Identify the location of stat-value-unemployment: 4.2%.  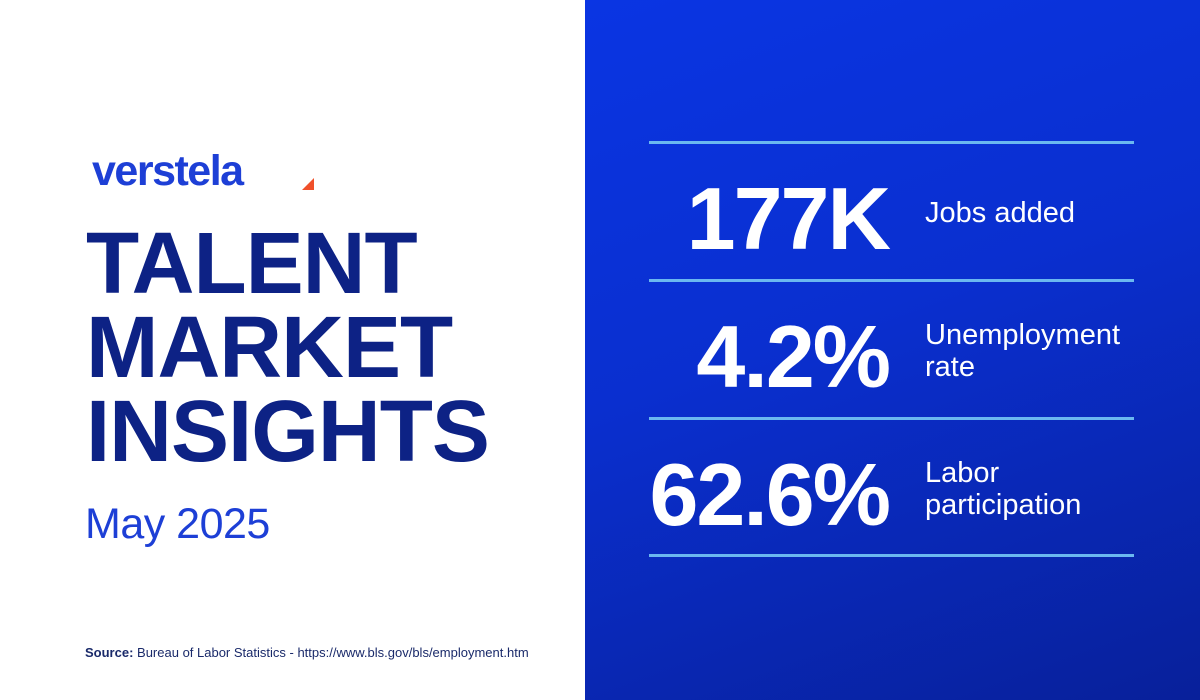
(793, 356).